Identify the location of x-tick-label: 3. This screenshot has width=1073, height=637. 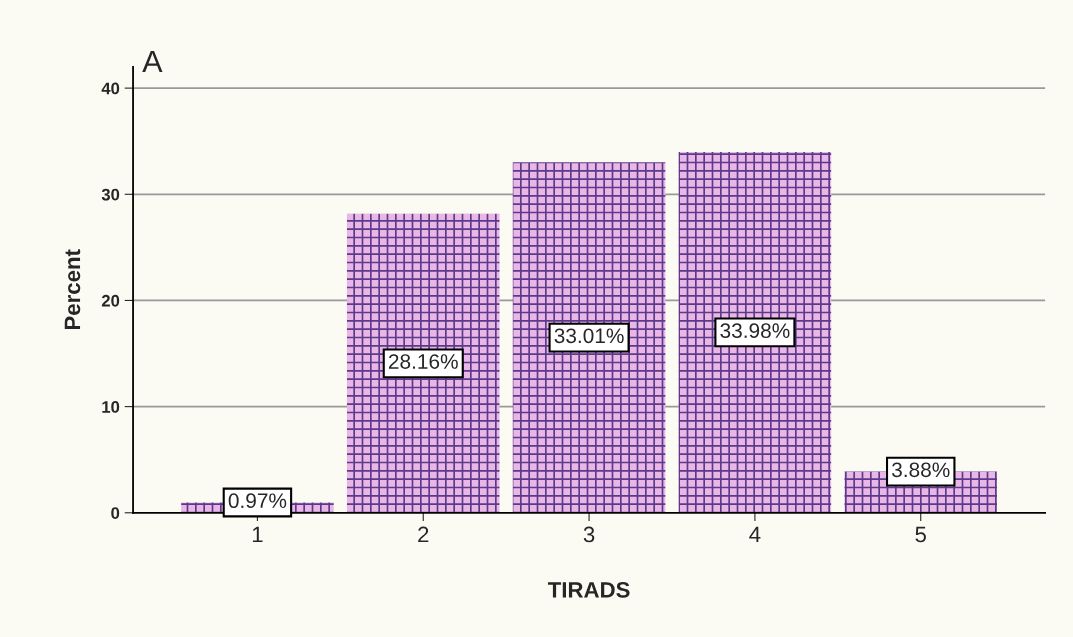
(589, 534).